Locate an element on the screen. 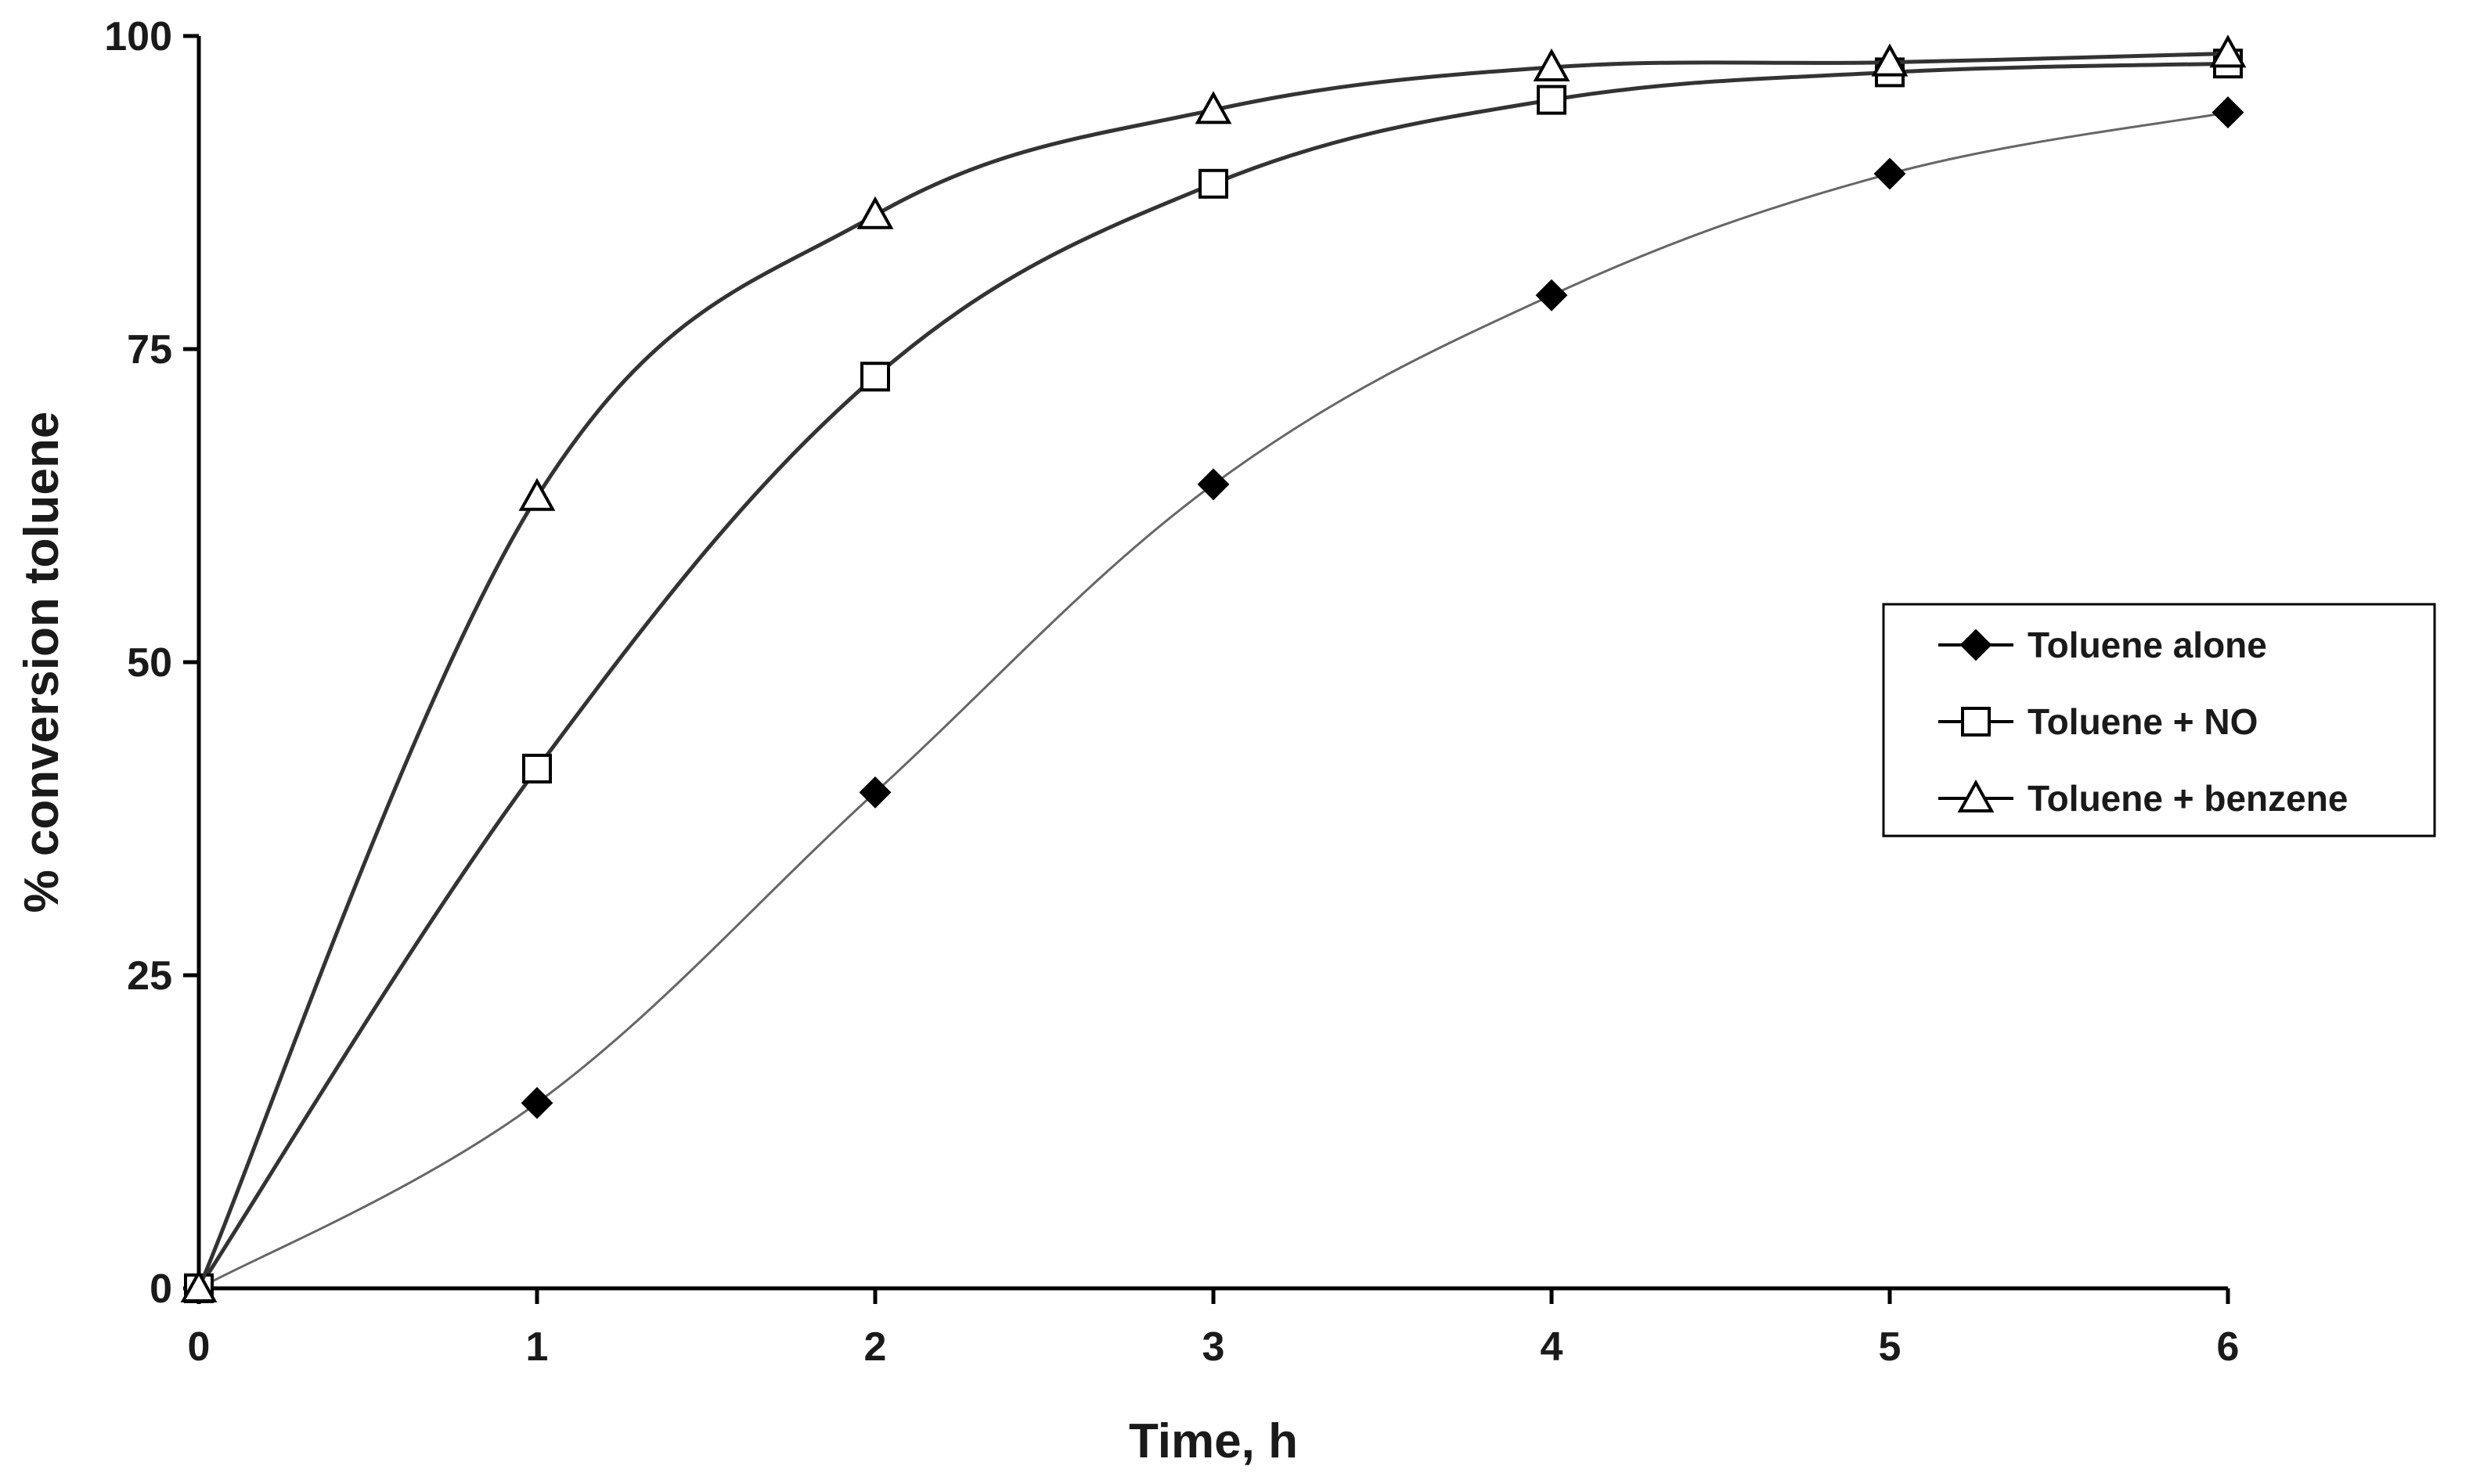  legend-label: Toluene alone is located at coordinates (2147, 645).